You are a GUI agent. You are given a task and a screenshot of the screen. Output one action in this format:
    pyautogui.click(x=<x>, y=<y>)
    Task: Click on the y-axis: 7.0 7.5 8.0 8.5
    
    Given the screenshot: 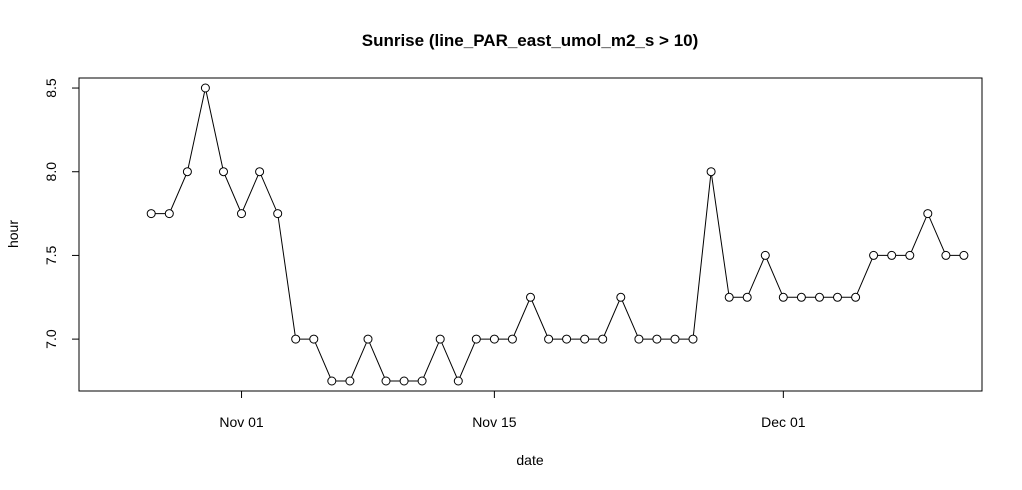 What is the action you would take?
    pyautogui.click(x=61, y=213)
    